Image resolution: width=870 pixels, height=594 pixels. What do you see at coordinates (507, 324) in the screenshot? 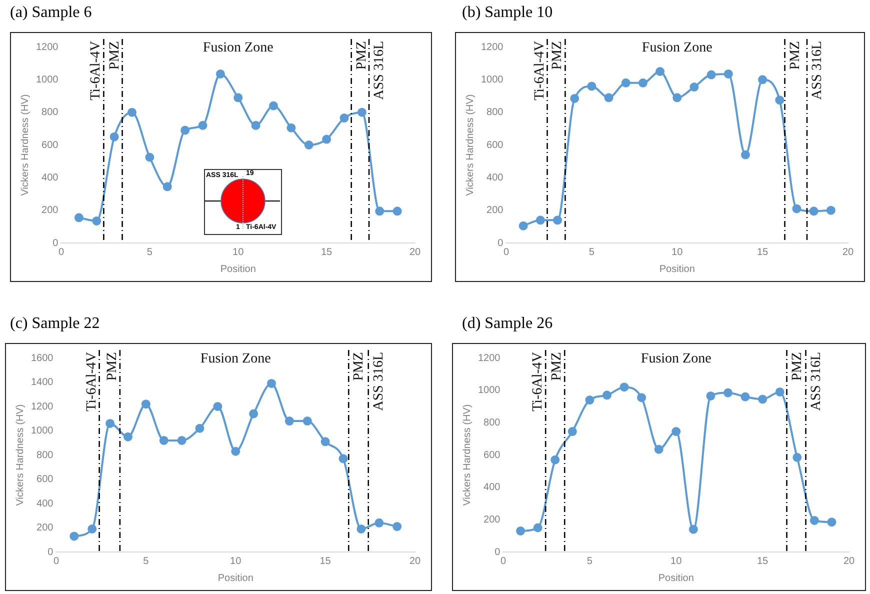
I see `chart-title: (d) Sample 26` at bounding box center [507, 324].